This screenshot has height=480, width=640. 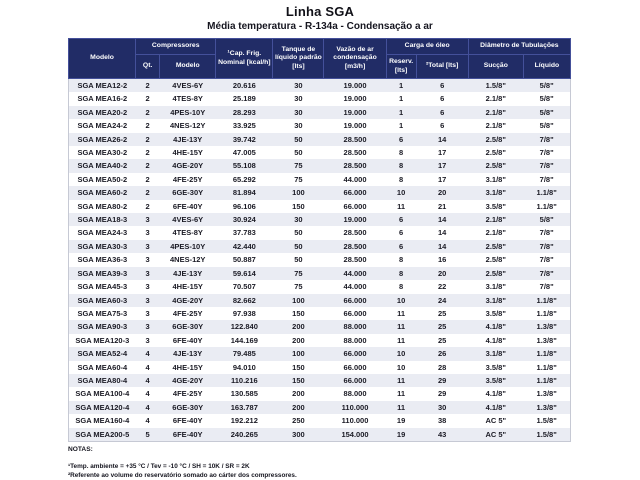 What do you see at coordinates (547, 66) in the screenshot?
I see `col-header-liquido: Líquido` at bounding box center [547, 66].